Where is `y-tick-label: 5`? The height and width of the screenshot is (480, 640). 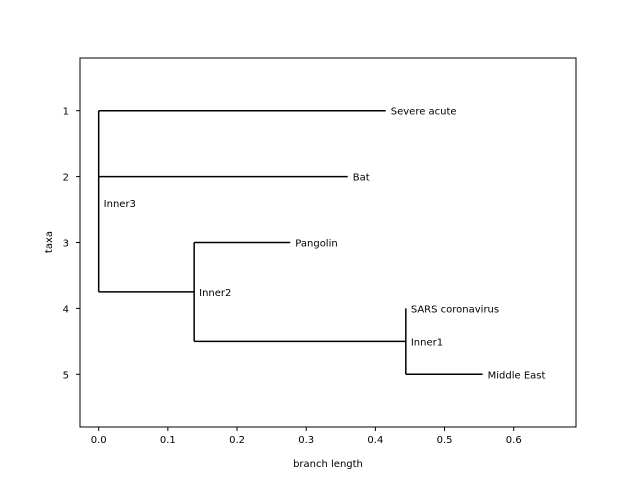 y-tick-label: 5 is located at coordinates (66, 375).